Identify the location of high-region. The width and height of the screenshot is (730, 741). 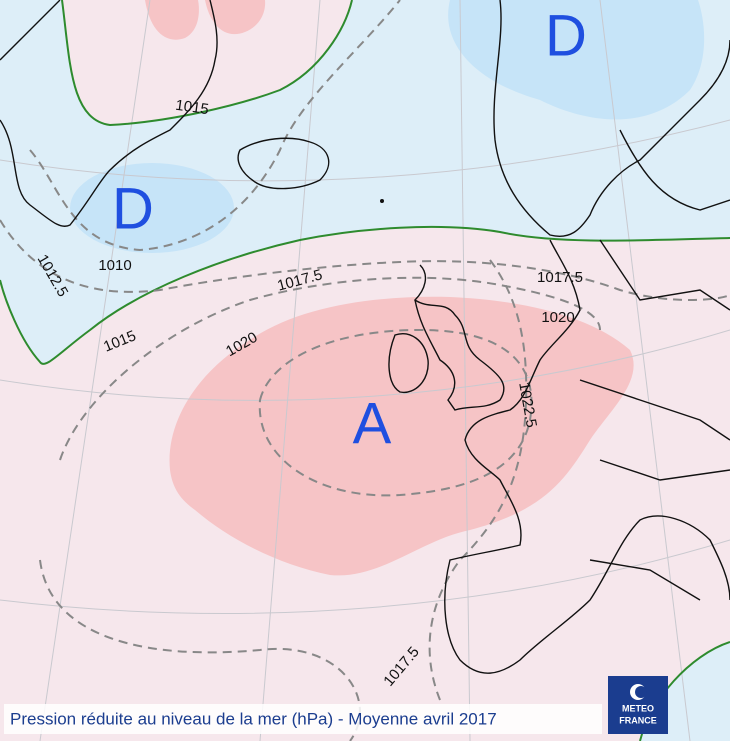
(207, 62).